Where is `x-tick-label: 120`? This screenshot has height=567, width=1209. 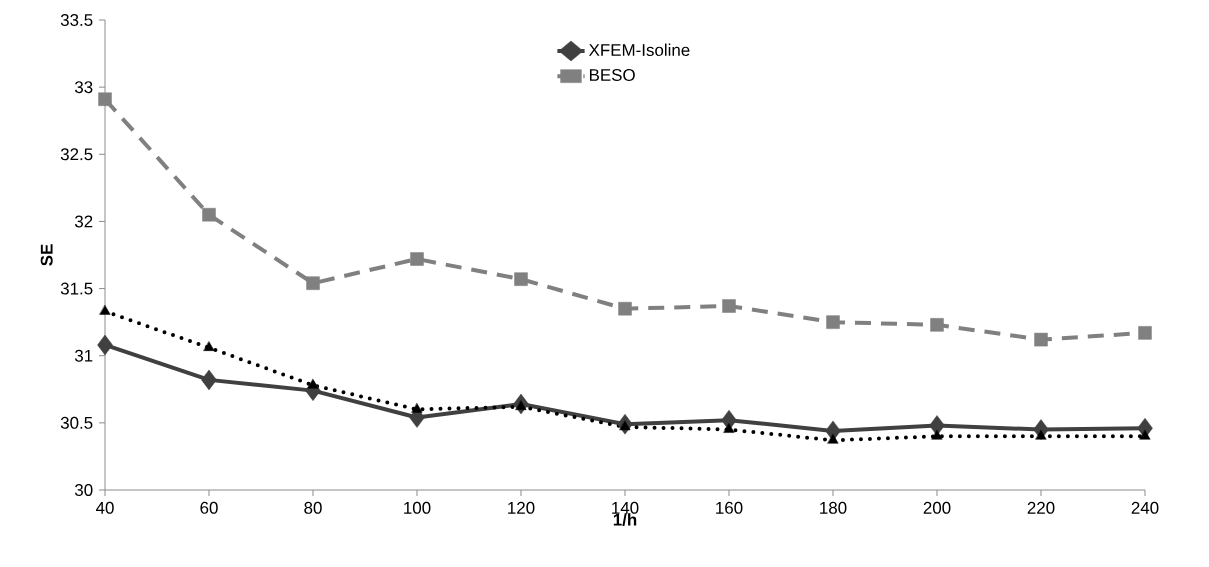
x-tick-label: 120 is located at coordinates (521, 507).